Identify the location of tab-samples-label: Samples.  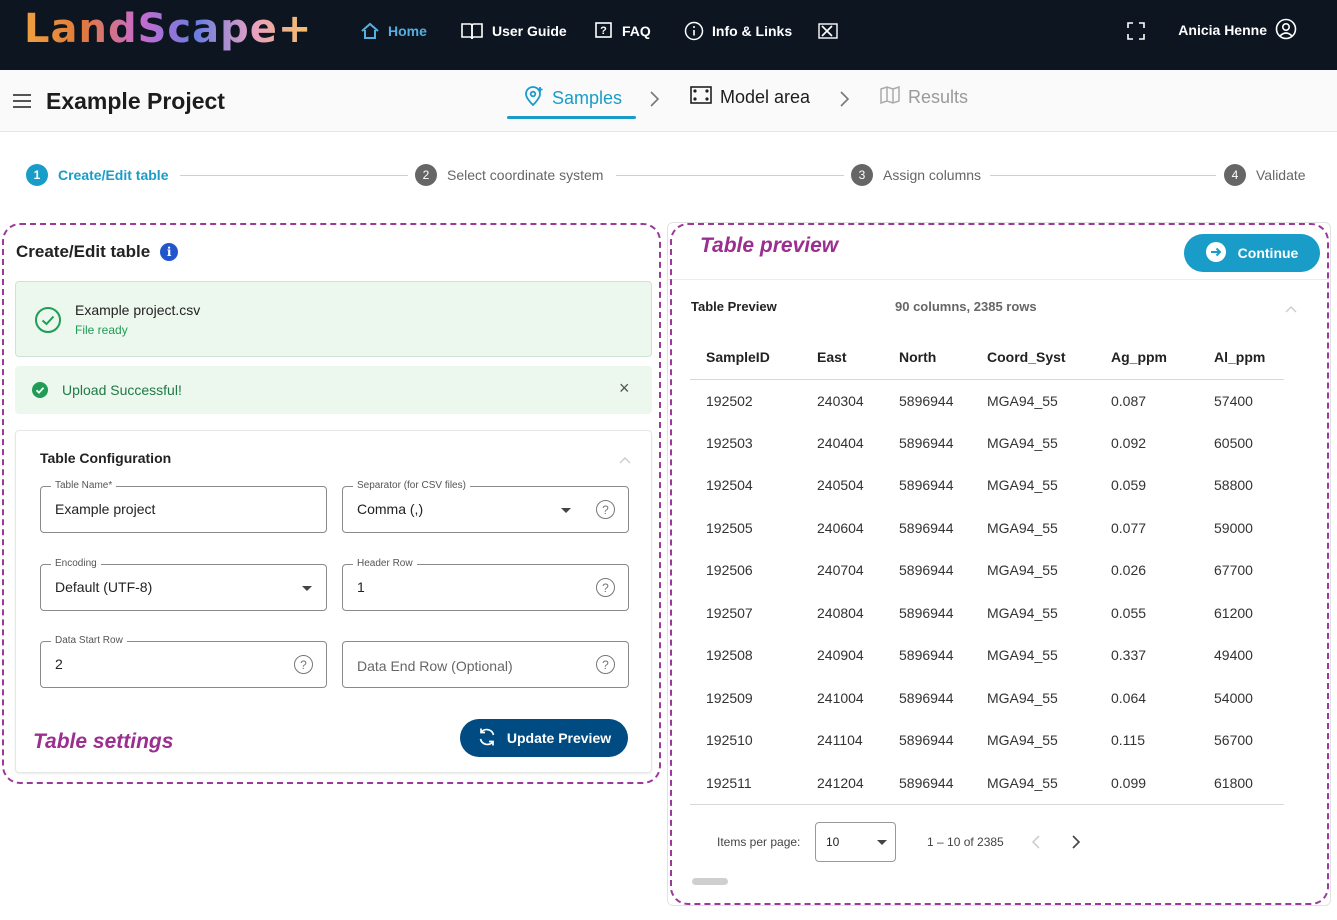
(587, 98).